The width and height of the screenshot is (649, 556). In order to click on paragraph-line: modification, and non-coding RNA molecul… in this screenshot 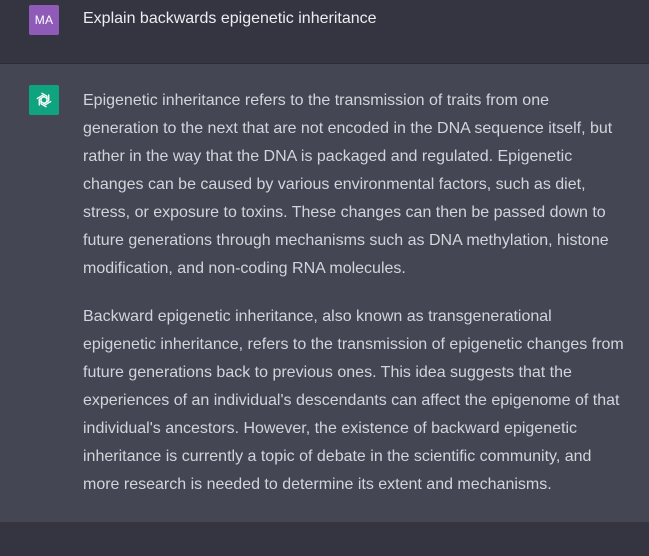, I will do `click(244, 268)`.